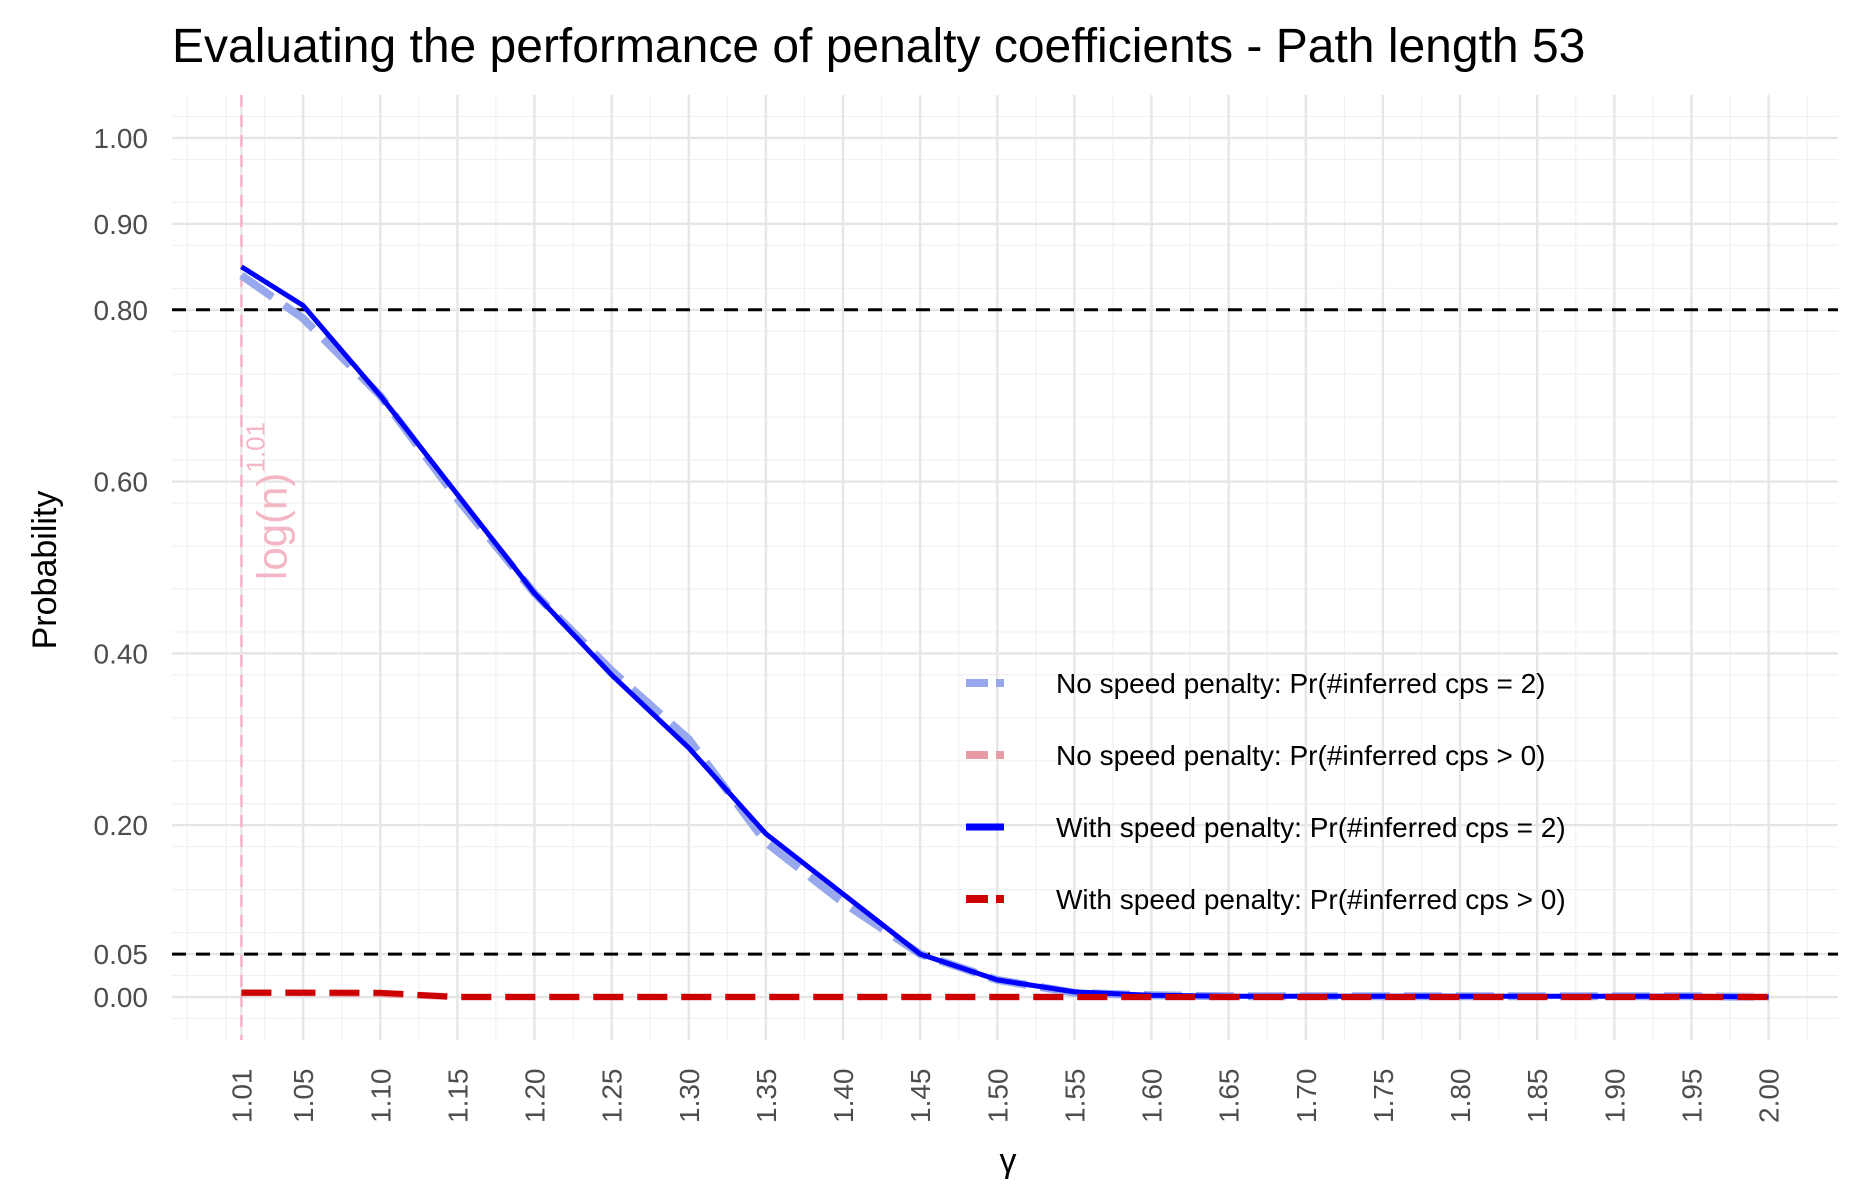 This screenshot has height=1200, width=1860. What do you see at coordinates (843, 1096) in the screenshot?
I see `x-tick-label: 1.40` at bounding box center [843, 1096].